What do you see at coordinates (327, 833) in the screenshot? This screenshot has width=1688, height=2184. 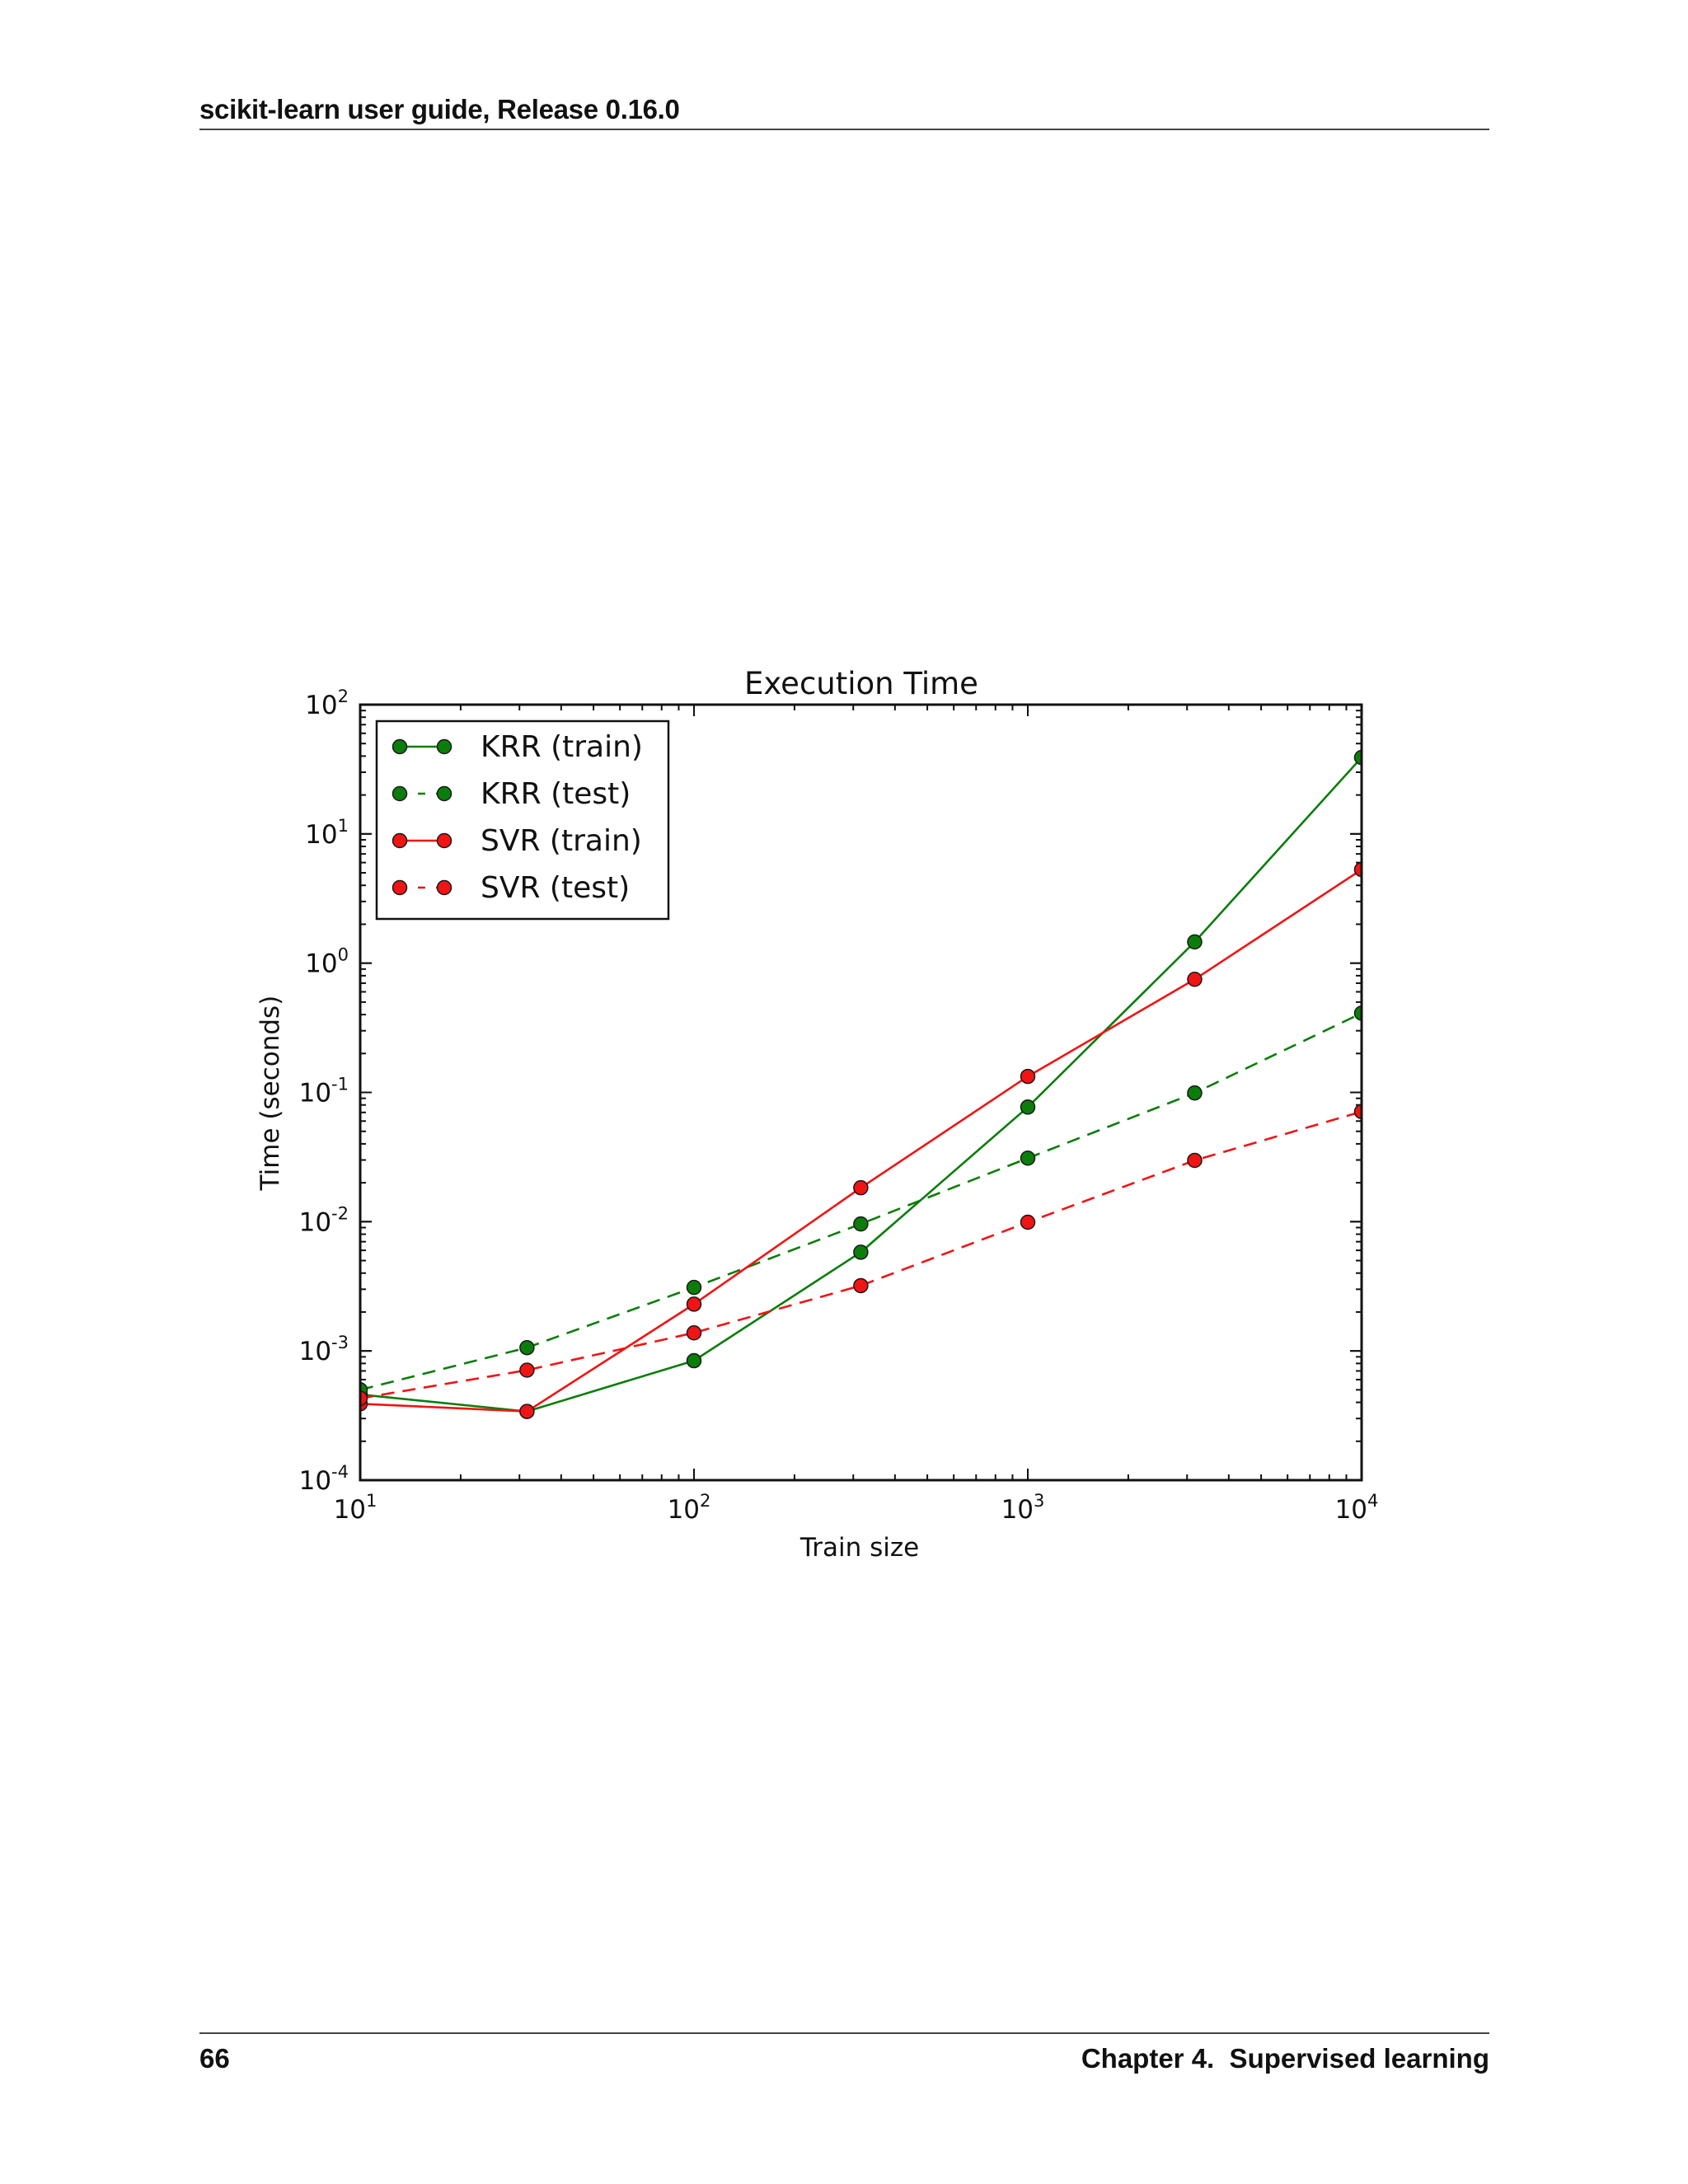 I see `y-tick-label: 10¹` at bounding box center [327, 833].